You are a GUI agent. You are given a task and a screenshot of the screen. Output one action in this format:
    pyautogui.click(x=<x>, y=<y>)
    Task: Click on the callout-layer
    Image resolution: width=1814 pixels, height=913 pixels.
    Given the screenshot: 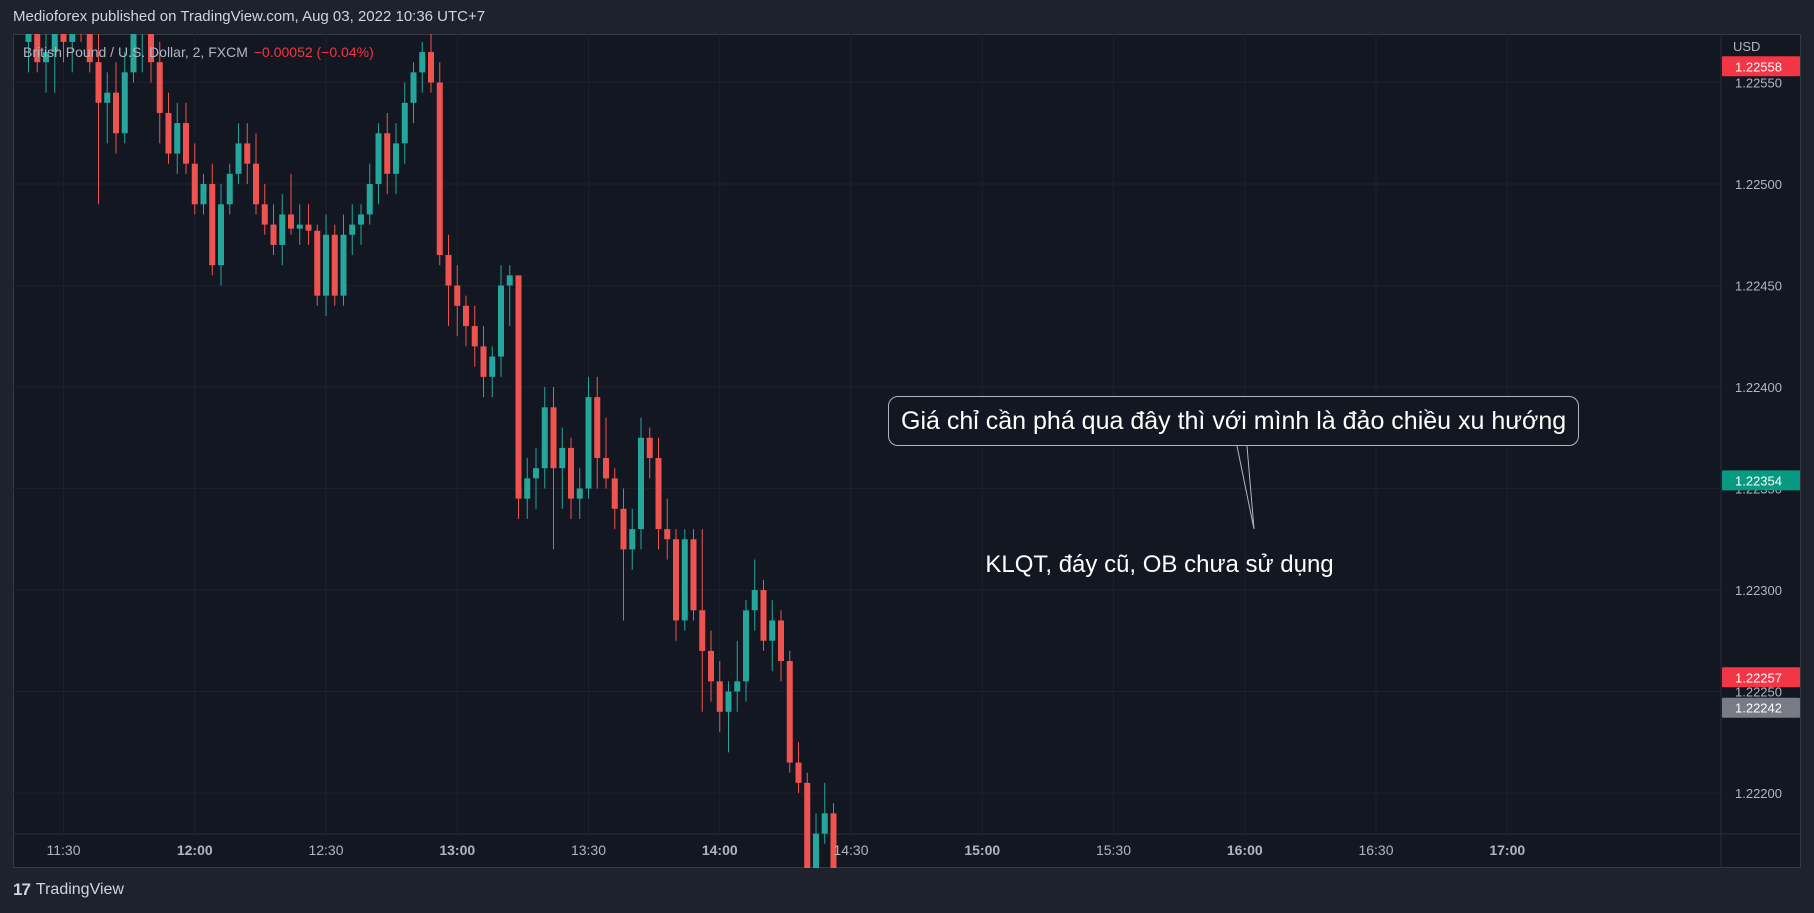 What is the action you would take?
    pyautogui.click(x=1245, y=487)
    